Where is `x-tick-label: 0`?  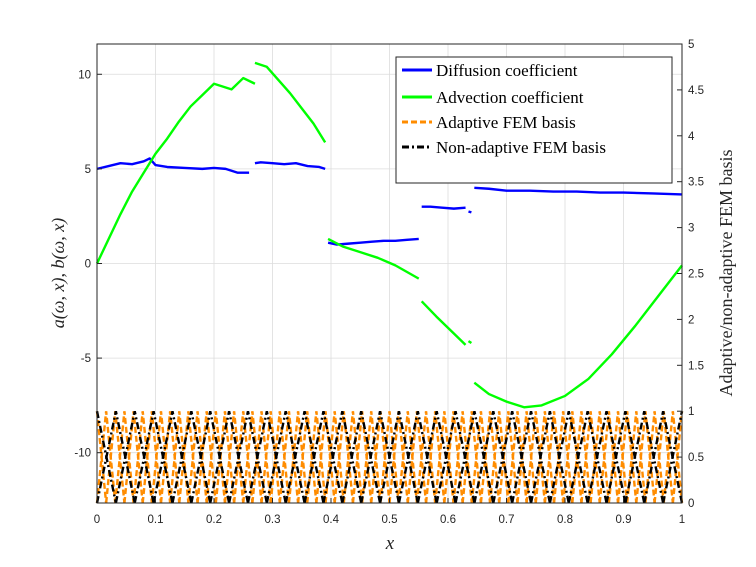
x-tick-label: 0 is located at coordinates (97, 520).